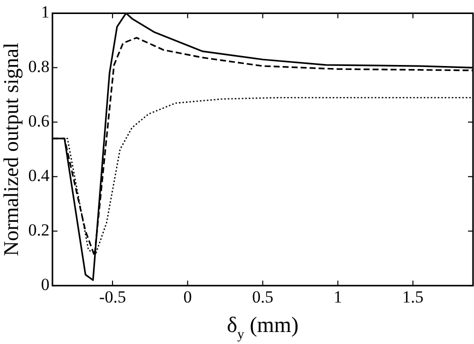 This screenshot has height=344, width=474. What do you see at coordinates (187, 296) in the screenshot?
I see `x-tick-label: 0` at bounding box center [187, 296].